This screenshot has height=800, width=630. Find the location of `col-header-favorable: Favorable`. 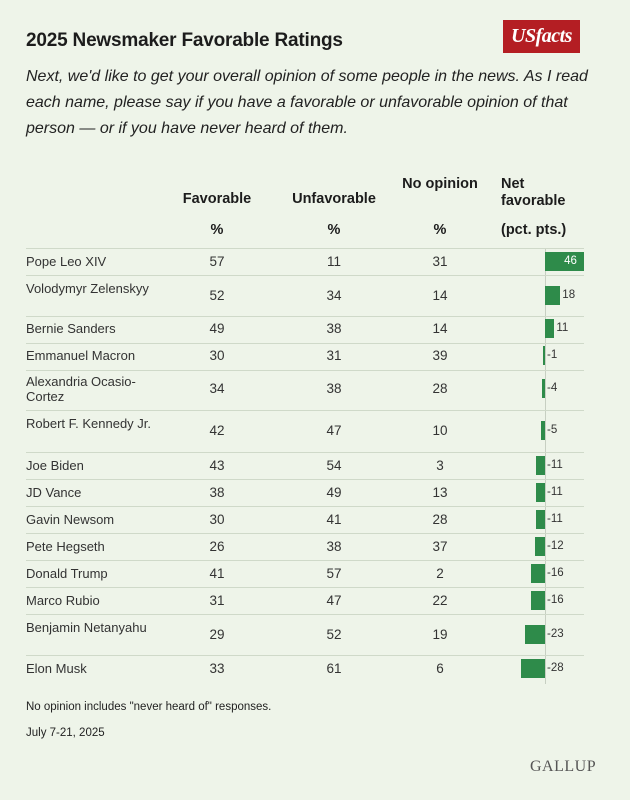

col-header-favorable: Favorable is located at coordinates (217, 199).